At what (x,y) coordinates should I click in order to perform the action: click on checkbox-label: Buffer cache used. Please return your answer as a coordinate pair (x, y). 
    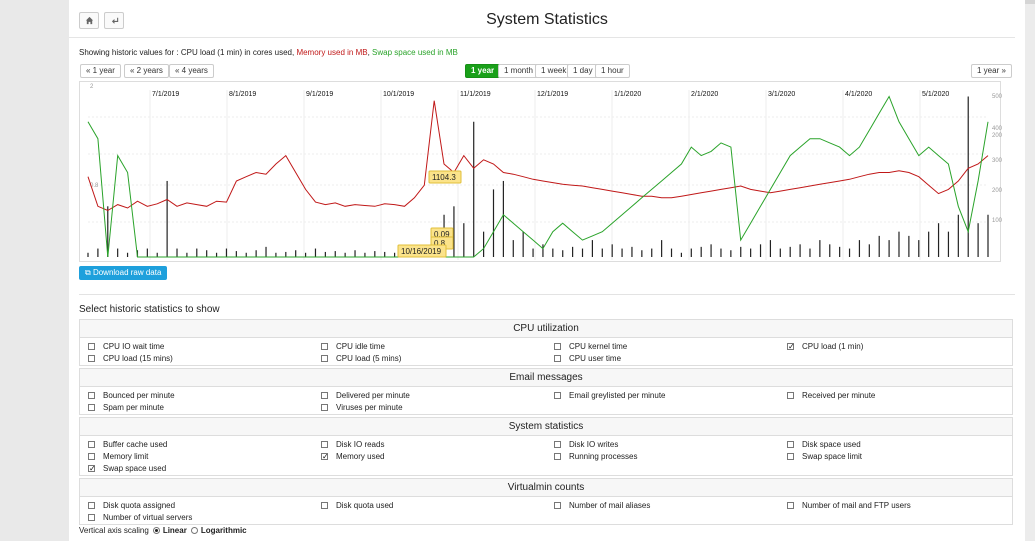
    Looking at the image, I should click on (135, 444).